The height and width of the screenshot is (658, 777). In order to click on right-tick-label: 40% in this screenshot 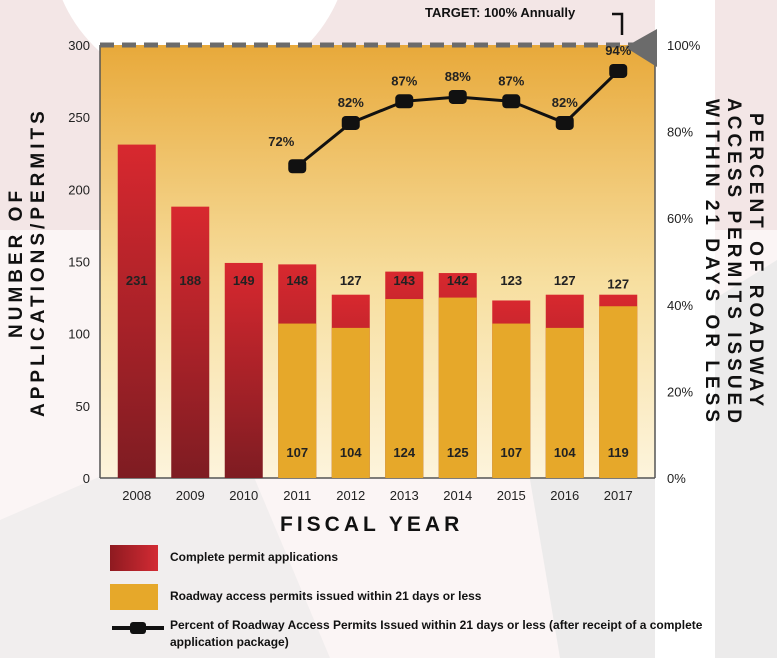, I will do `click(680, 305)`.